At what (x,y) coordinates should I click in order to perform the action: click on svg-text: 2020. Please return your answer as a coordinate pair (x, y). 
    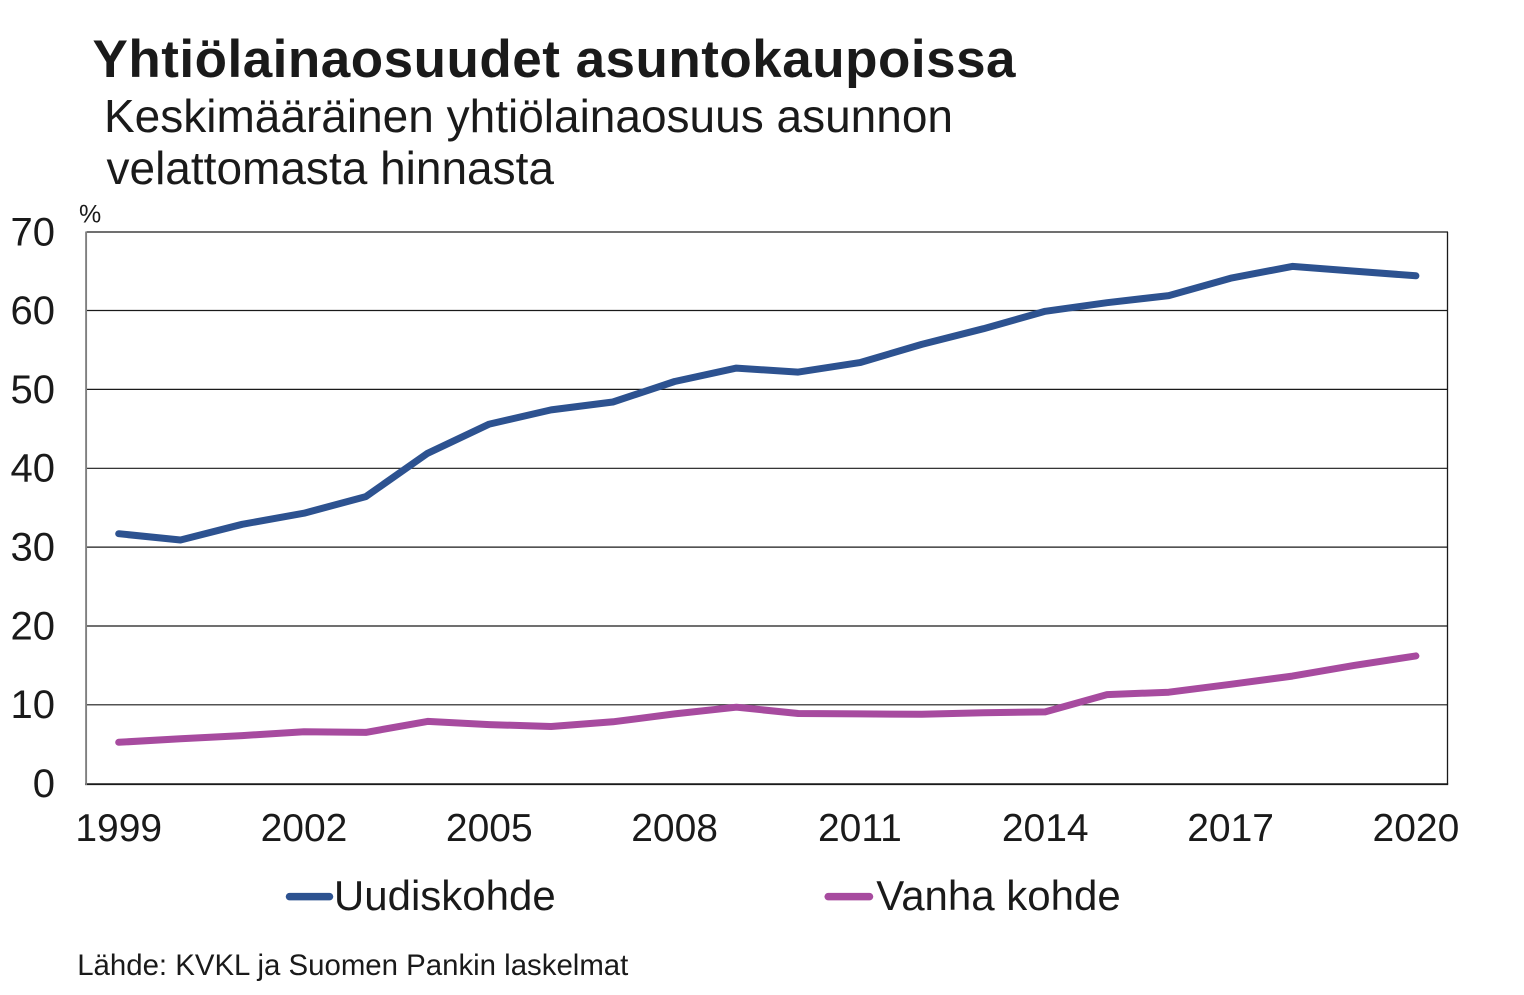
    Looking at the image, I should click on (1416, 828).